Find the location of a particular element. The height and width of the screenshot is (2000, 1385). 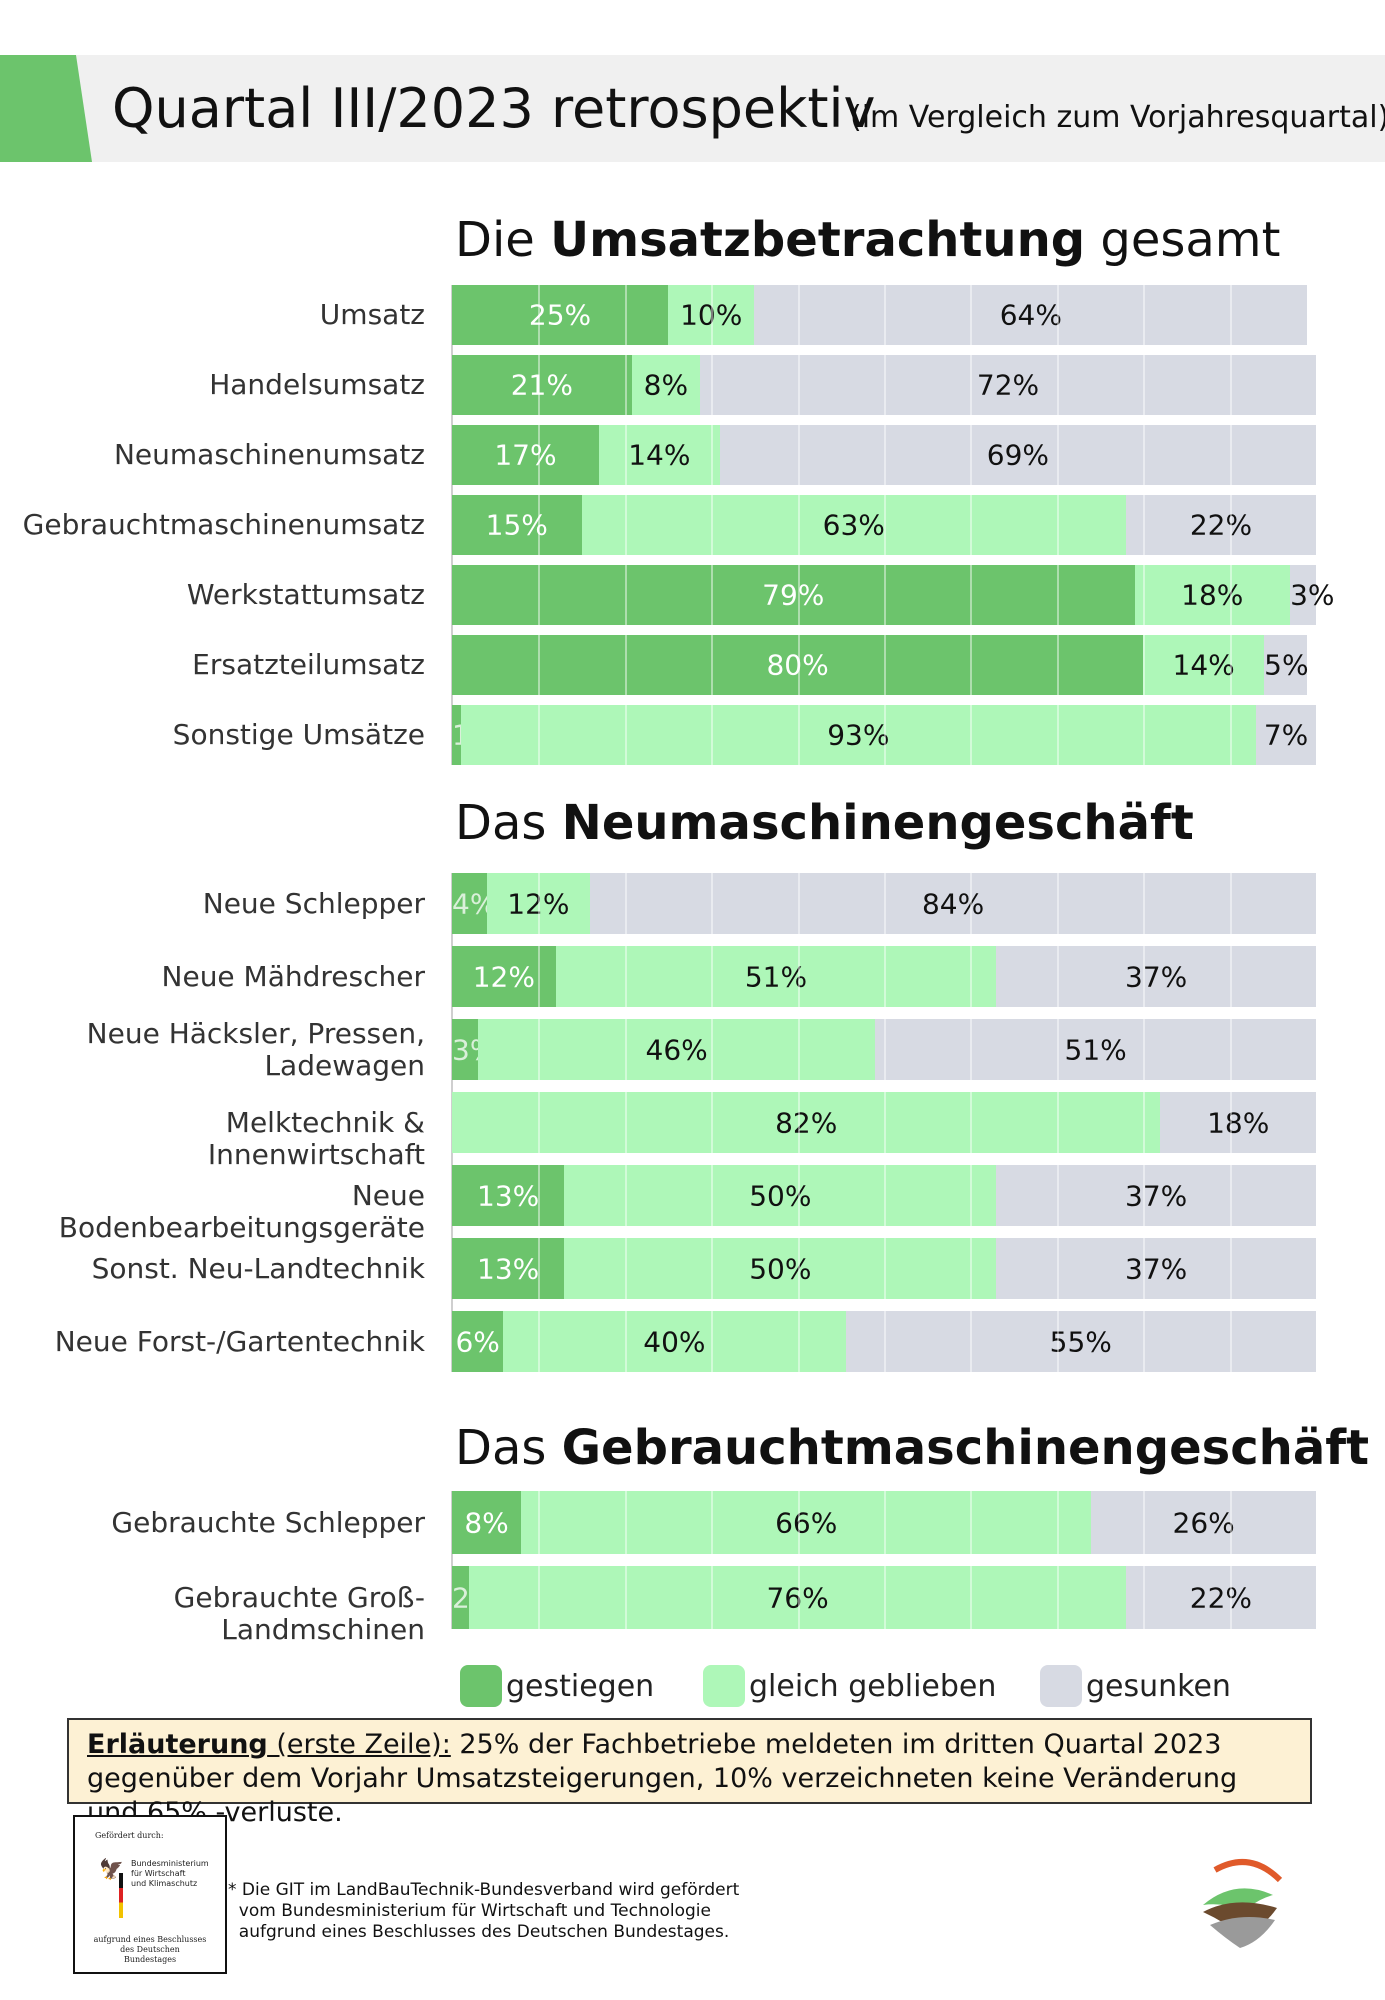

legend: gestiegen gleich geblieben gesunken is located at coordinates (860, 1689).